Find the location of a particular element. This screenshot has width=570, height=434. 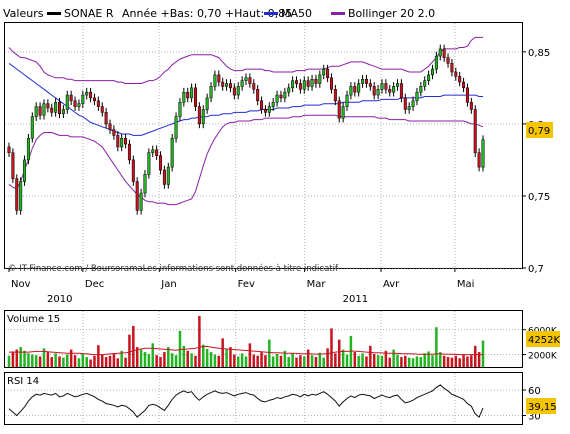

rsi-last-value: 39,15 is located at coordinates (542, 407).